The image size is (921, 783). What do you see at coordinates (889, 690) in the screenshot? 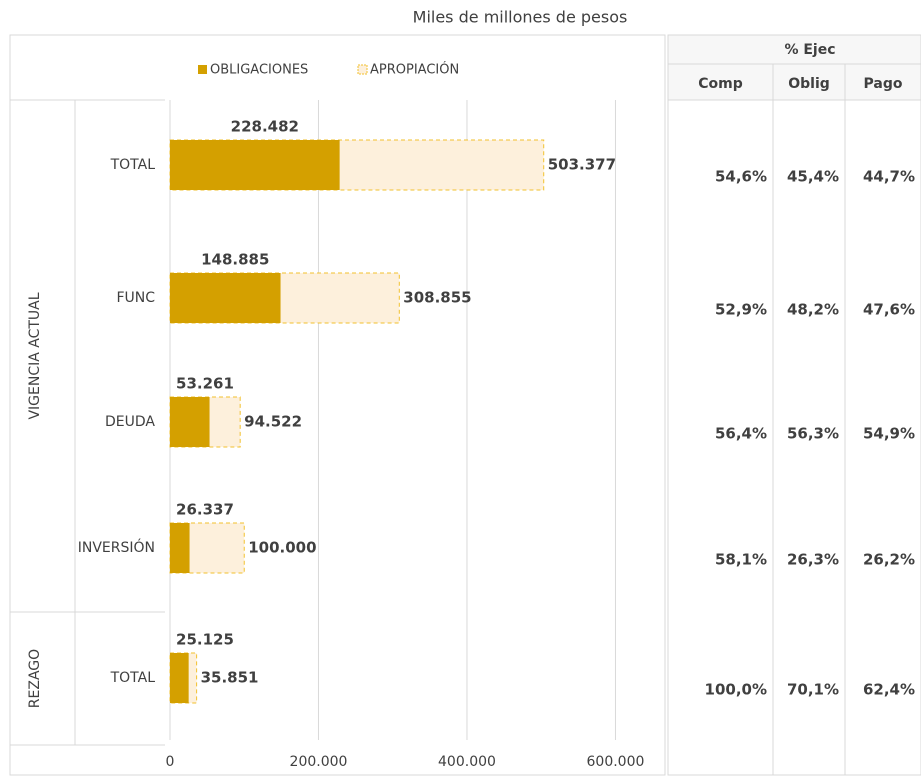
I see `table-cell: 62,4%` at bounding box center [889, 690].